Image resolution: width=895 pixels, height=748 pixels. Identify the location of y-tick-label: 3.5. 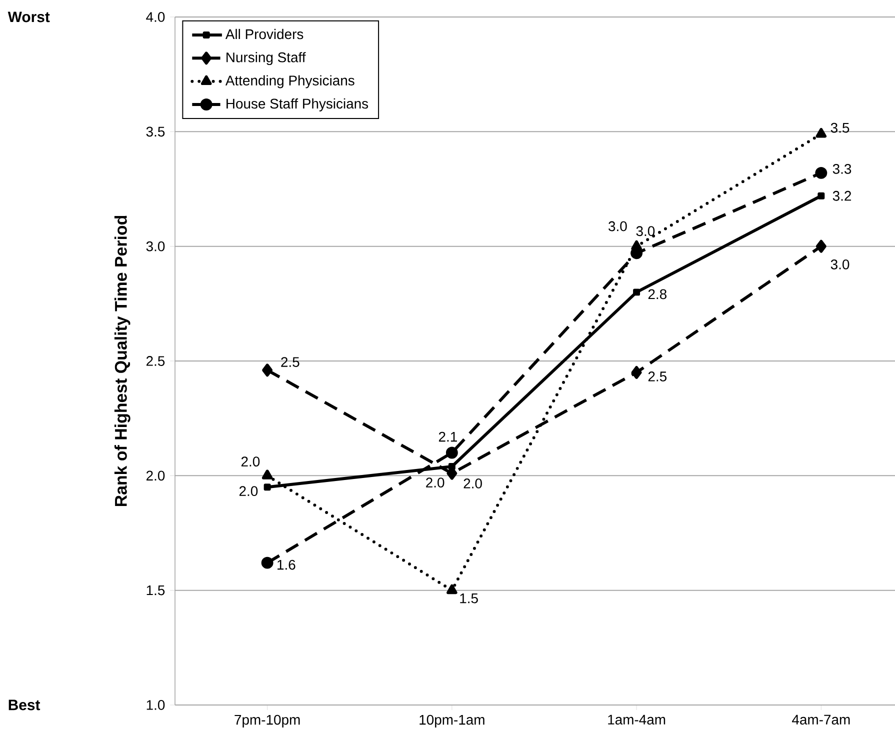
(155, 131).